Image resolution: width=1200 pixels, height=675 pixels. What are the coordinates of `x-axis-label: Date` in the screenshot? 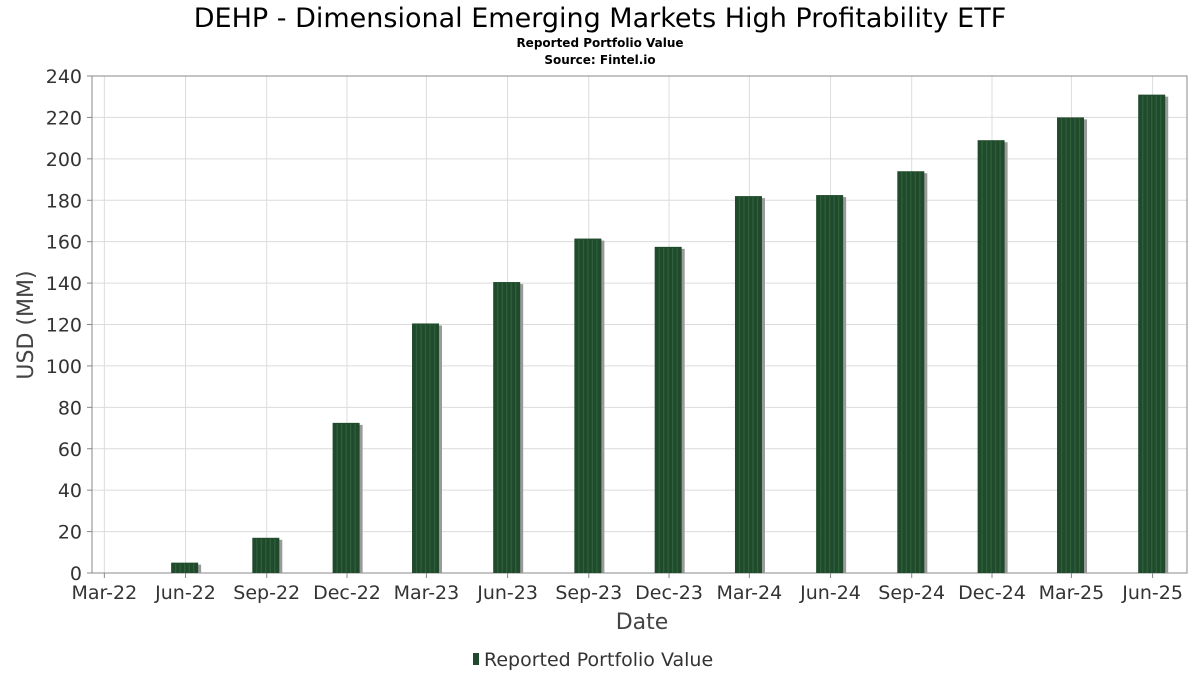 It's located at (642, 622).